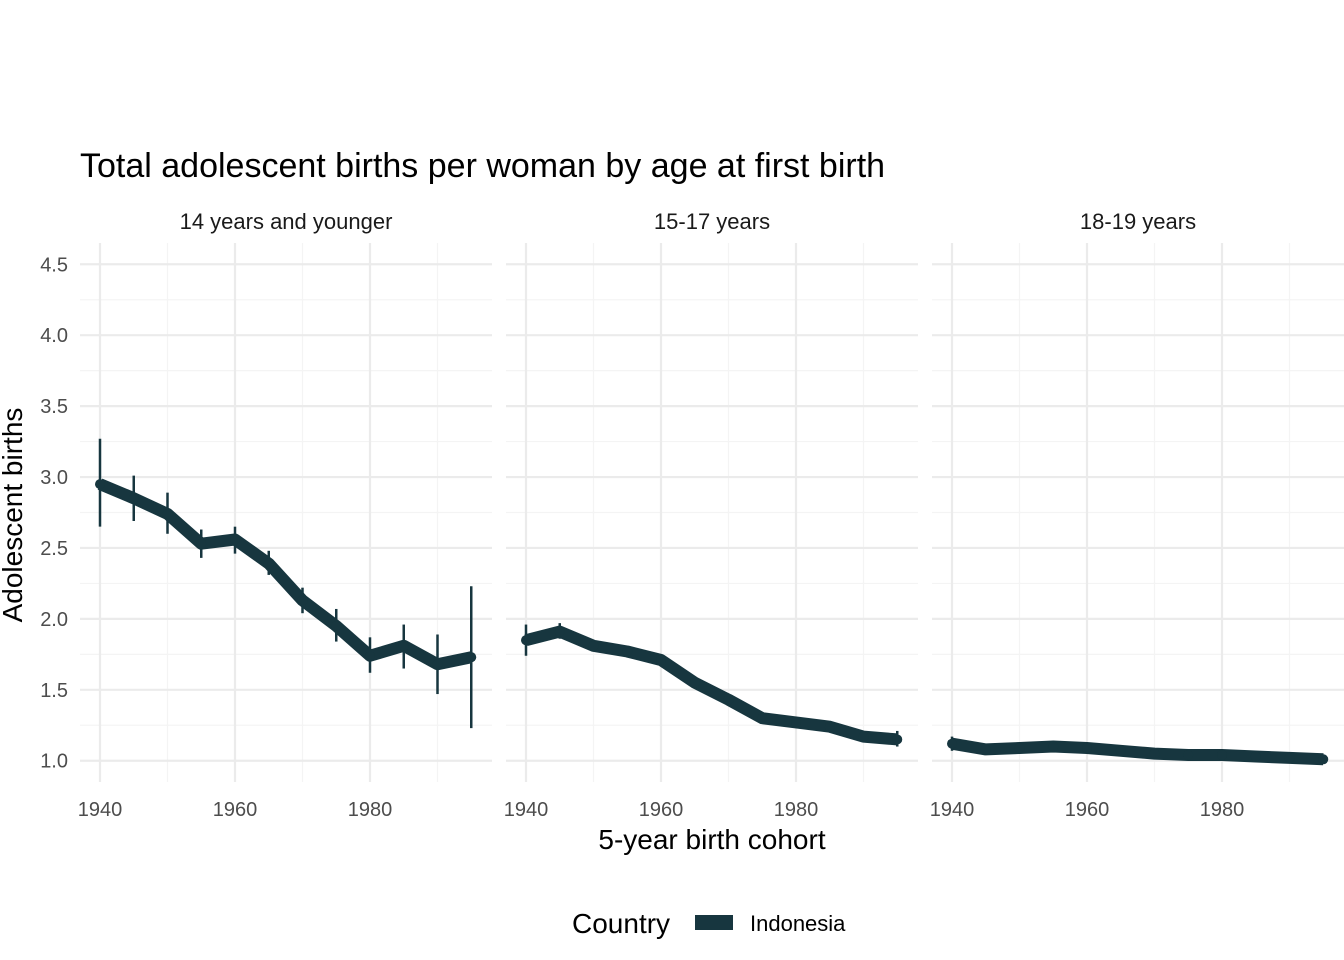 This screenshot has height=960, width=1344. What do you see at coordinates (798, 923) in the screenshot?
I see `legend-label-indonesia: Indonesia` at bounding box center [798, 923].